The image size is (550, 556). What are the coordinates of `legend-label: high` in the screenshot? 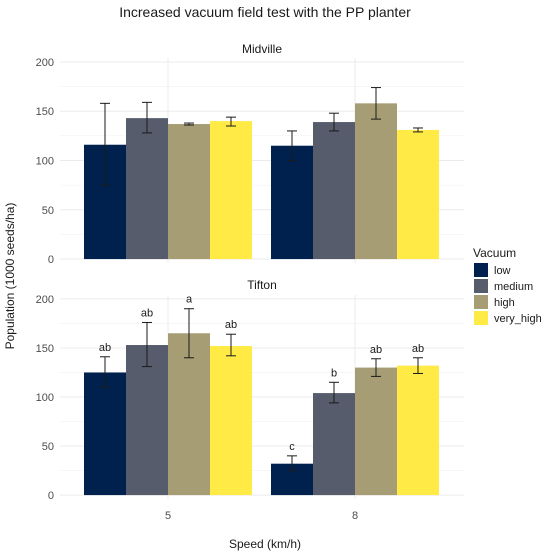 It's located at (504, 303).